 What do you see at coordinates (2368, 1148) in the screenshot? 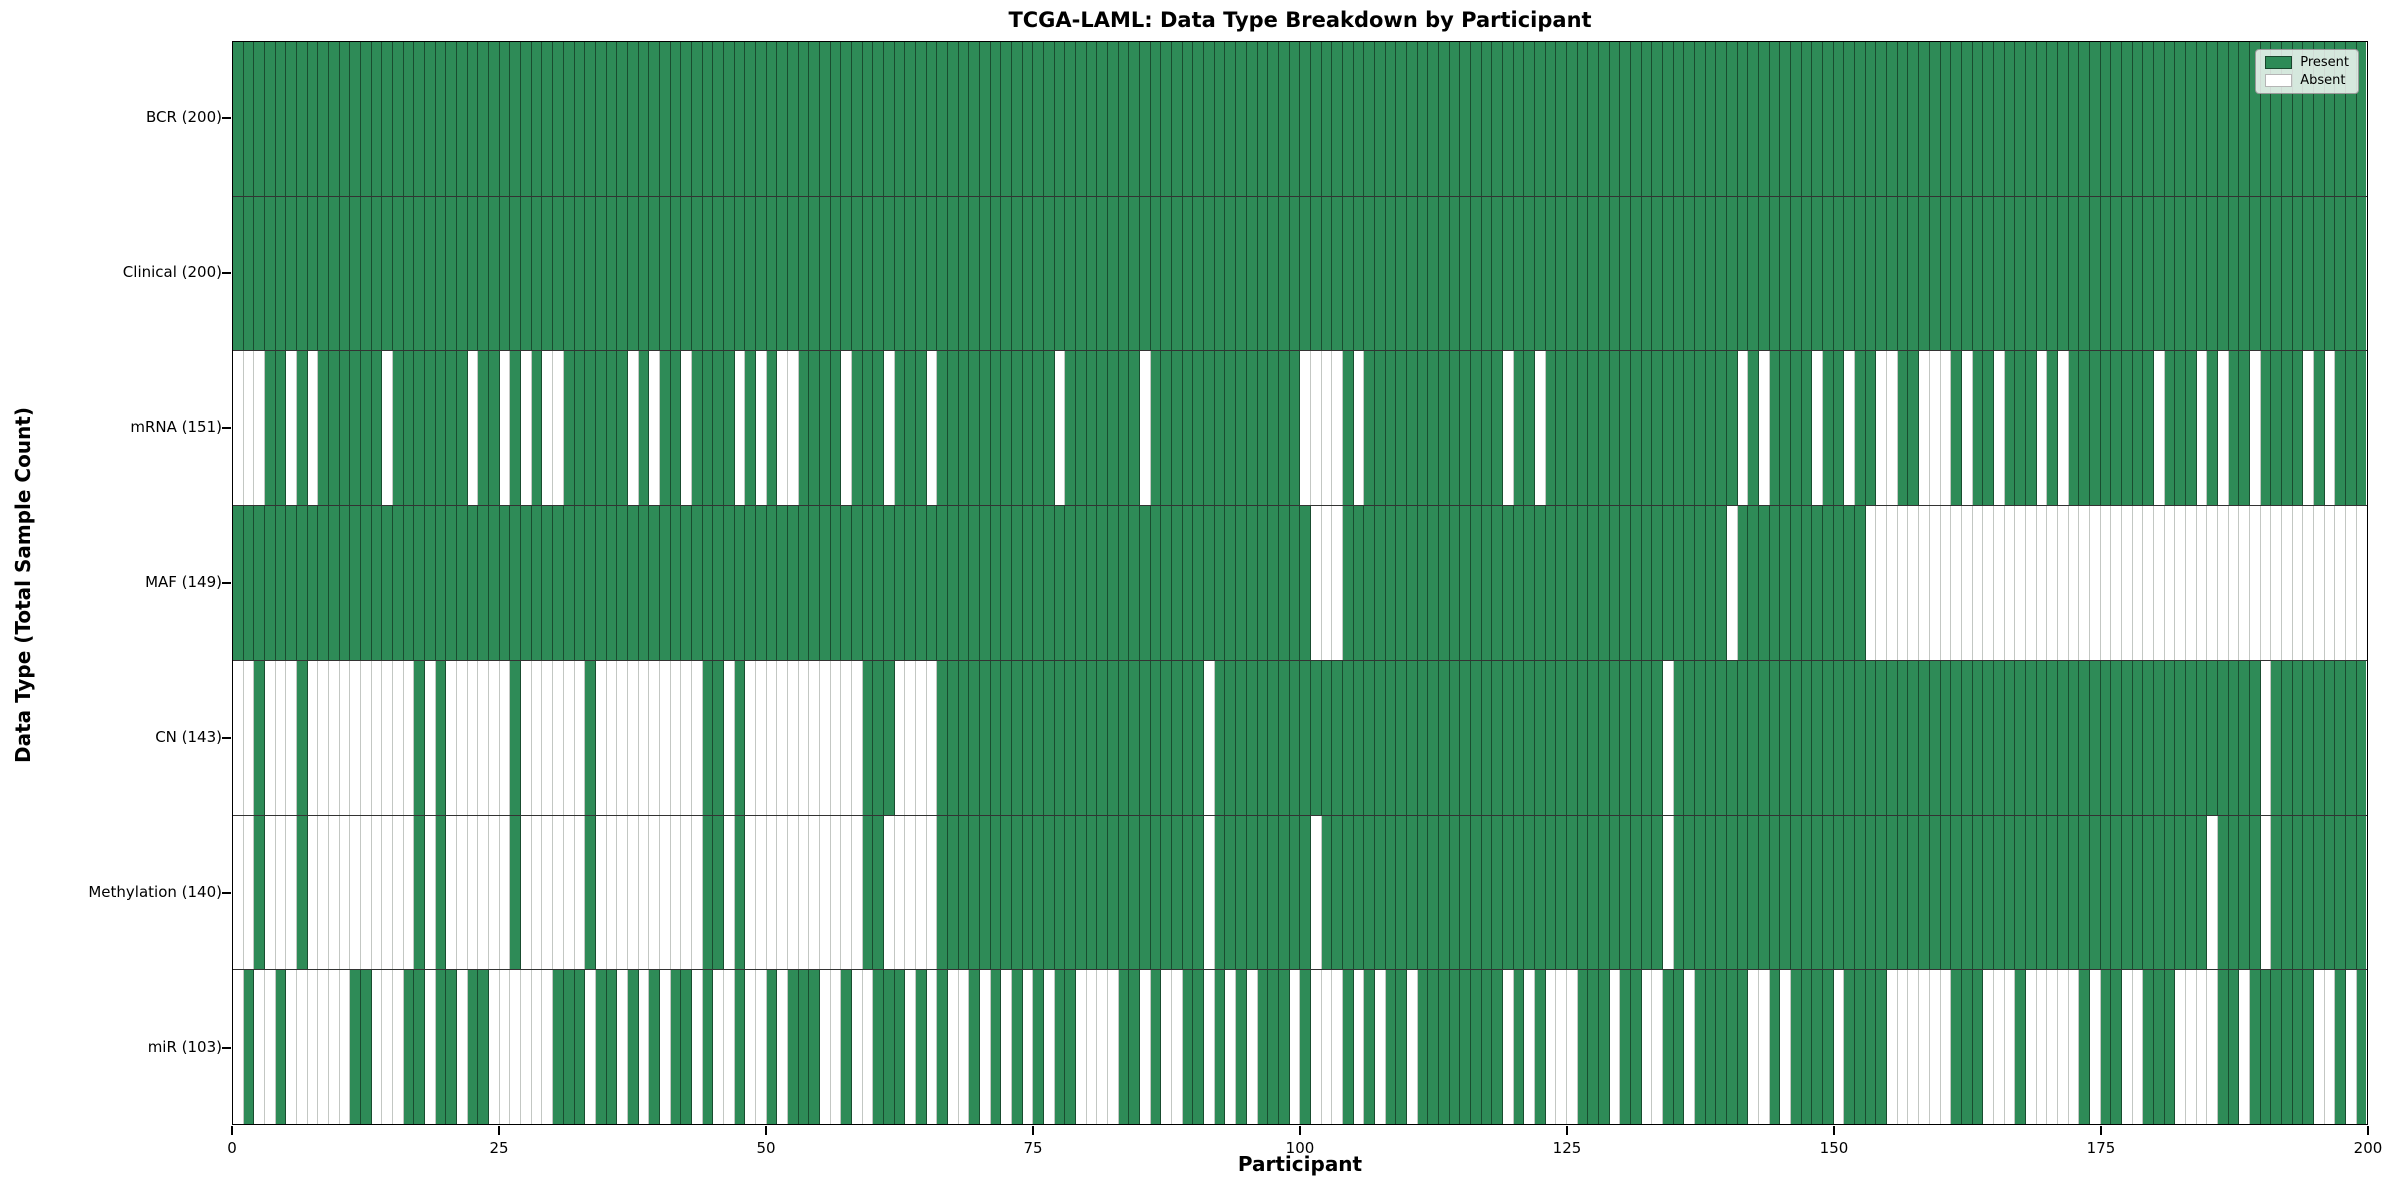
I see `x-tick-label-200: 200` at bounding box center [2368, 1148].